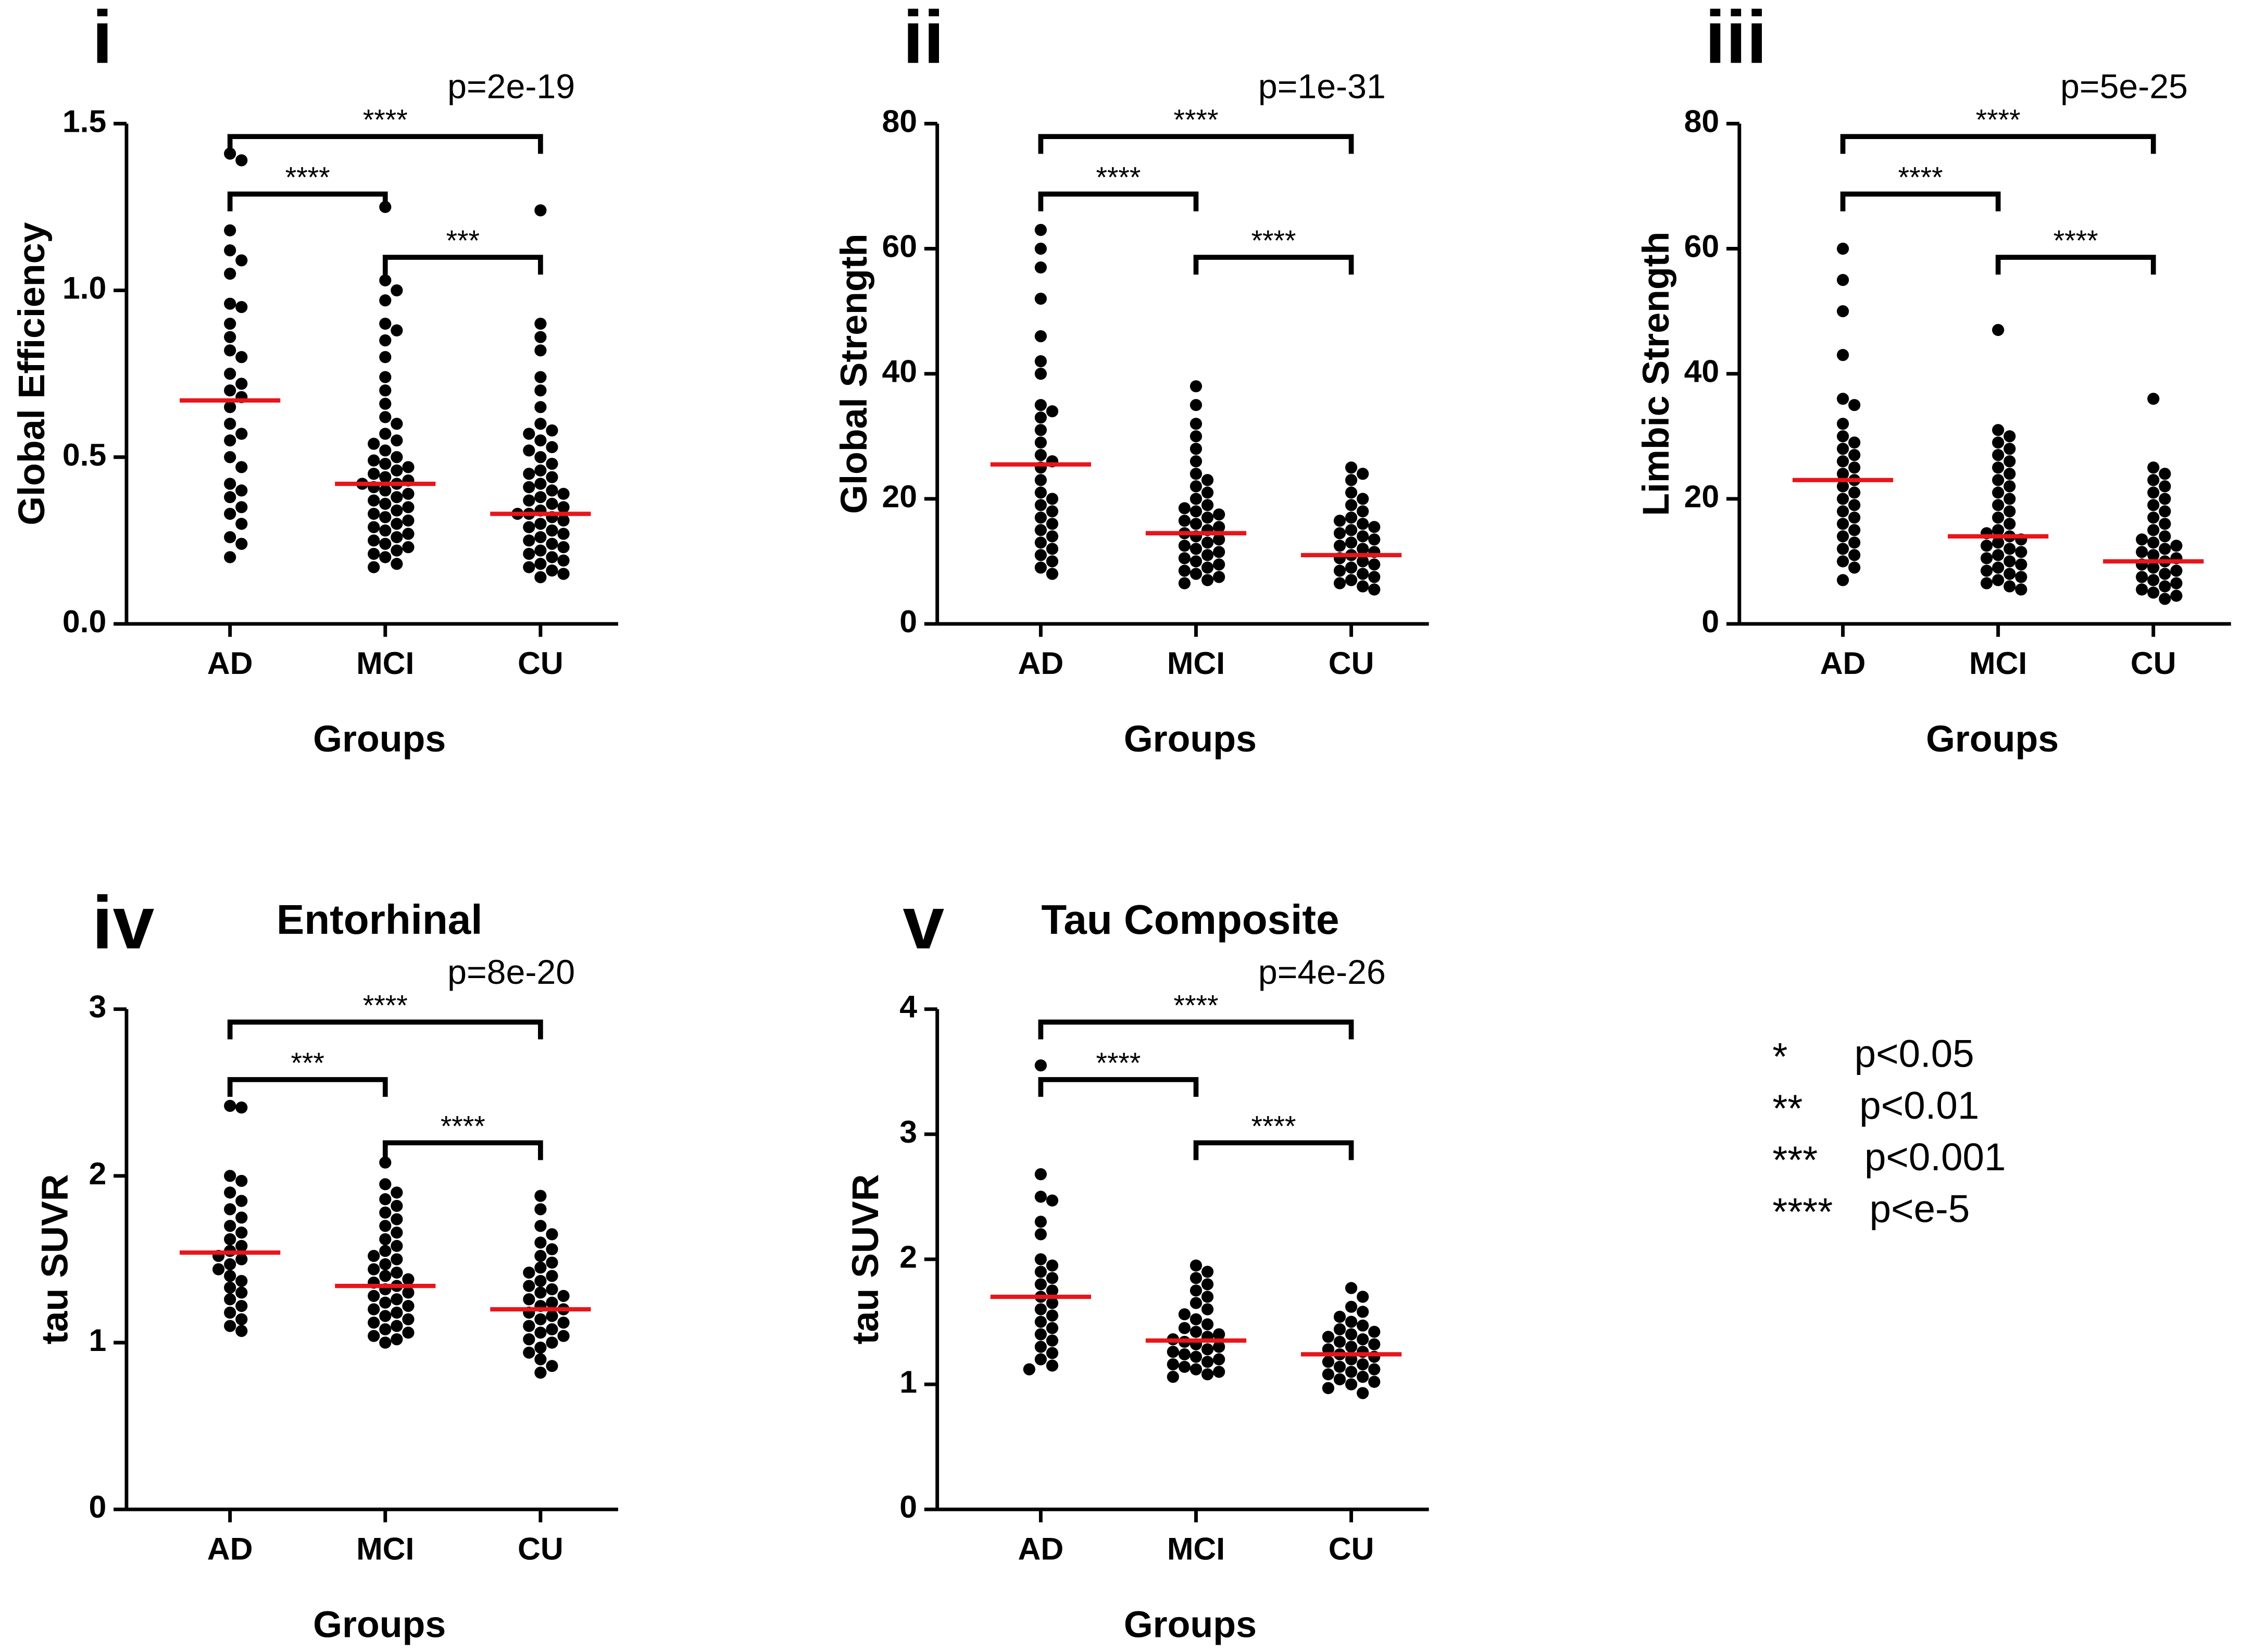  What do you see at coordinates (1656, 374) in the screenshot?
I see `y-axis-label: Limbic Strength` at bounding box center [1656, 374].